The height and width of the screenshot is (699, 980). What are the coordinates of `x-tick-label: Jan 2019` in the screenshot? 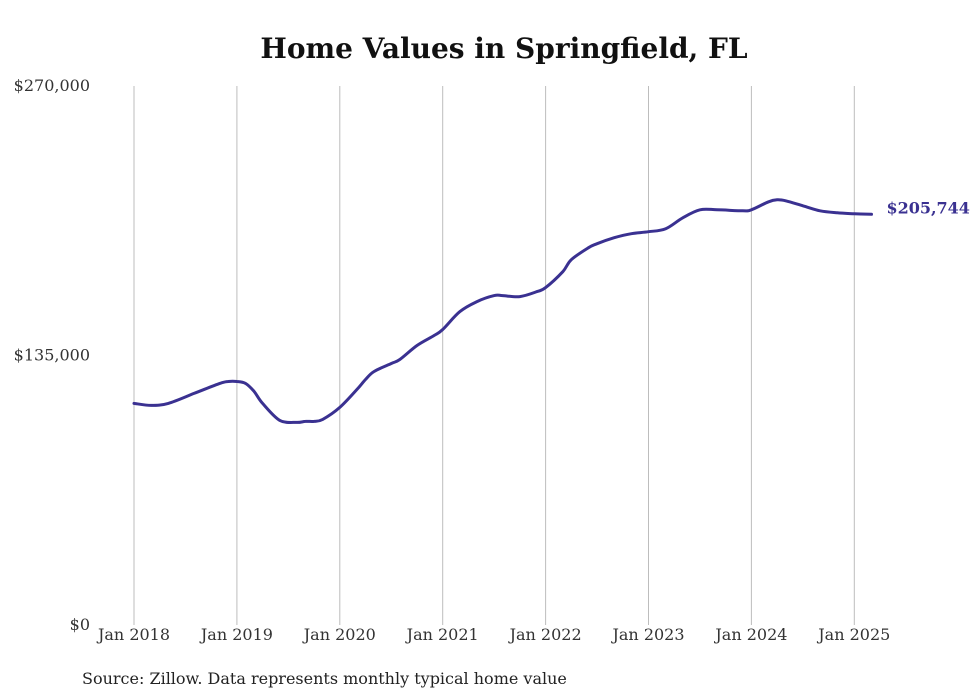 It's located at (236, 634).